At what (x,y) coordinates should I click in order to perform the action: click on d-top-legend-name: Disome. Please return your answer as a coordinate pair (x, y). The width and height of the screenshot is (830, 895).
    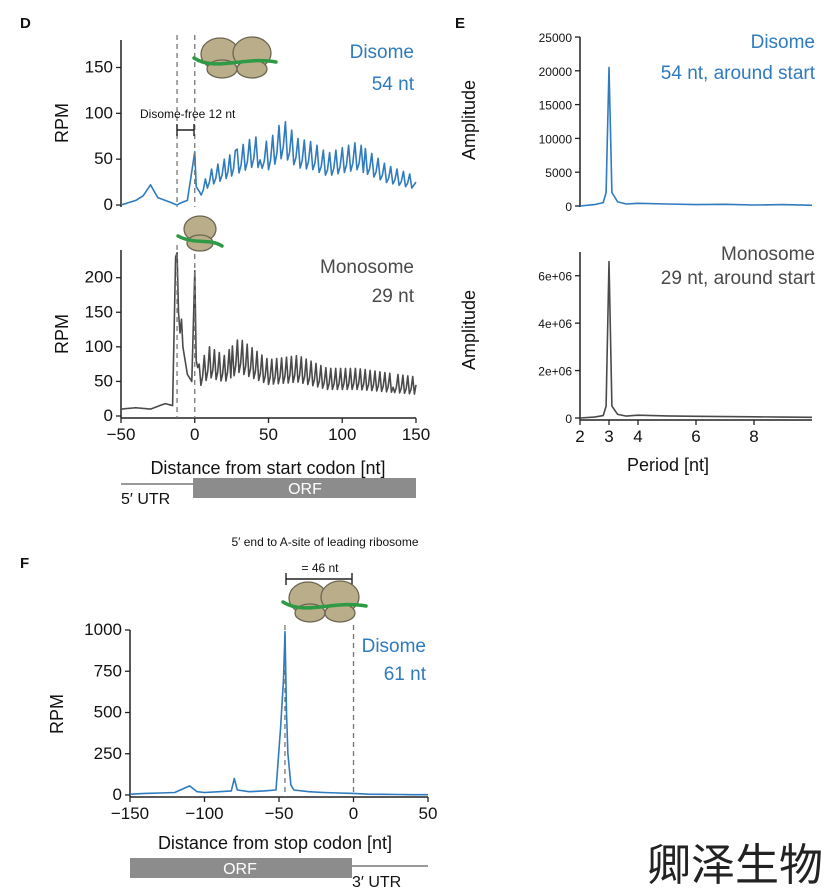
    Looking at the image, I should click on (382, 52).